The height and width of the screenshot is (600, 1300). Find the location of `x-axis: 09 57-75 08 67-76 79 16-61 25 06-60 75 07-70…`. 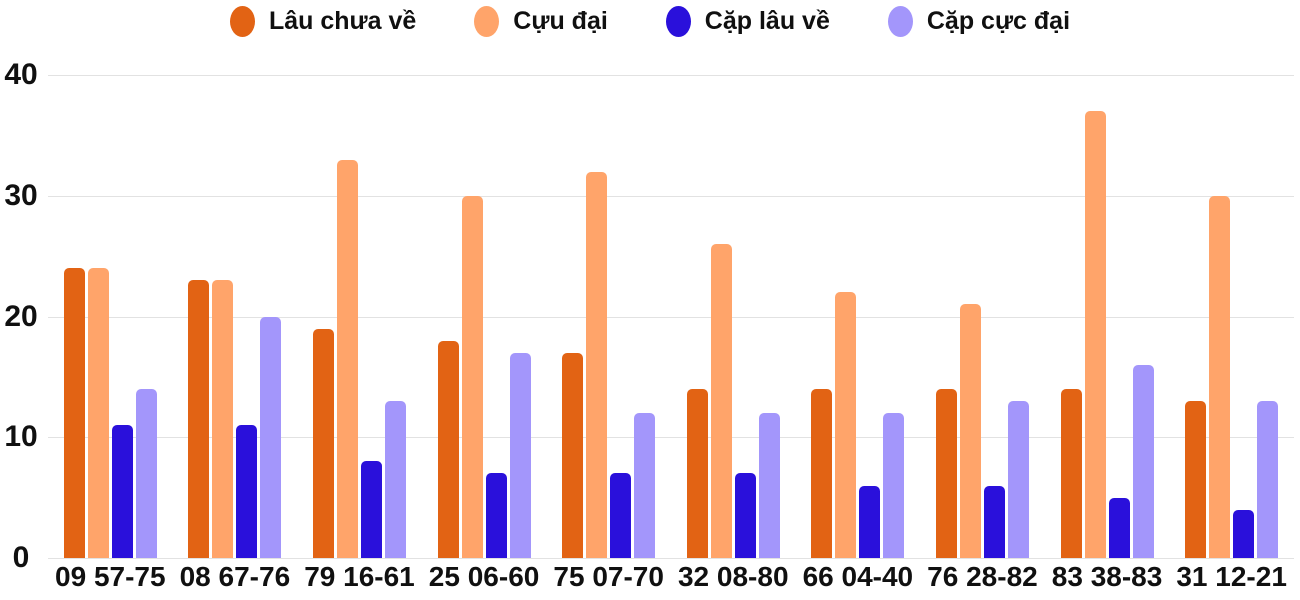

x-axis: 09 57-75 08 67-76 79 16-61 25 06-60 75 07-70… is located at coordinates (671, 577).